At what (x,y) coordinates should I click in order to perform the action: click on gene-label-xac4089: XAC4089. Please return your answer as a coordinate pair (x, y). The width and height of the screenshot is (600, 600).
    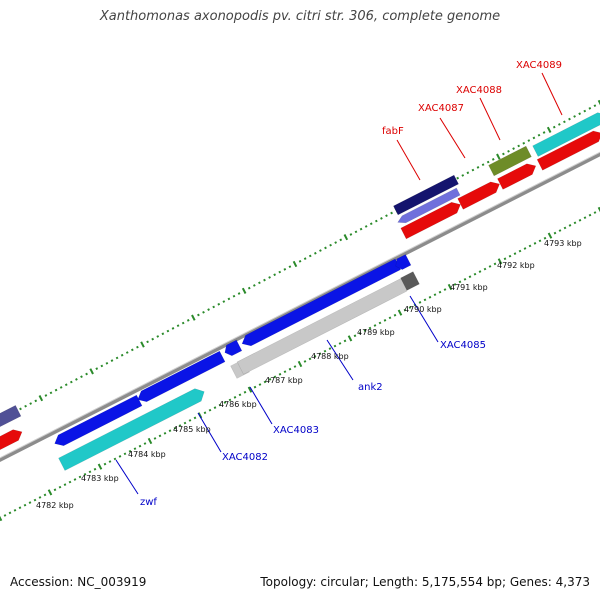
    Looking at the image, I should click on (539, 65).